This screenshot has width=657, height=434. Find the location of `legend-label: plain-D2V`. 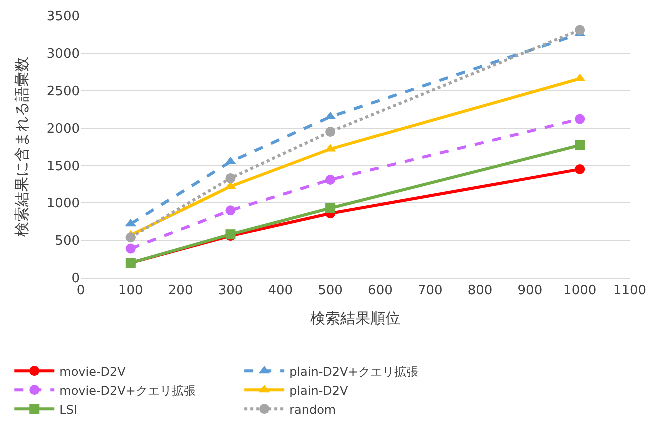

legend-label: plain-D2V is located at coordinates (320, 391).